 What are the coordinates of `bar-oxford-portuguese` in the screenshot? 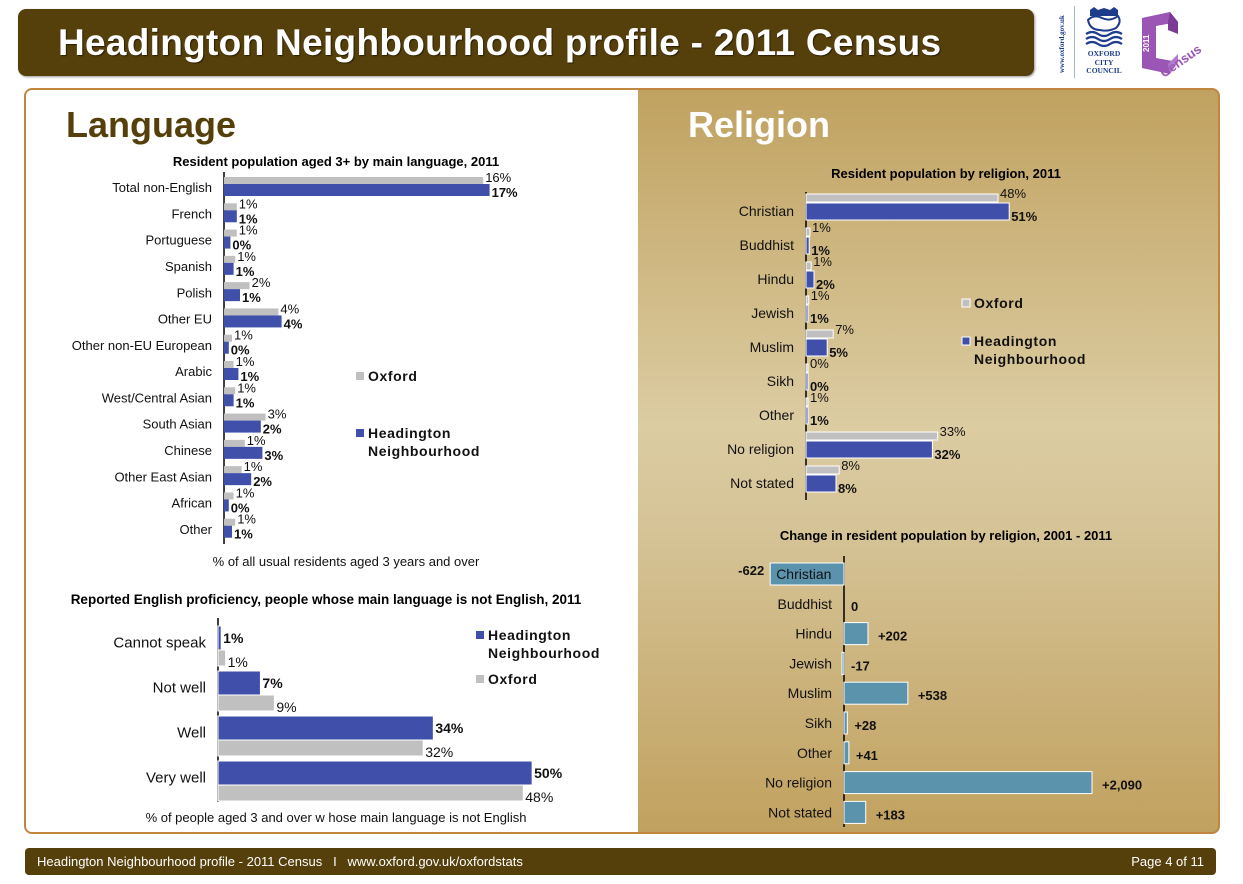 It's located at (230, 233).